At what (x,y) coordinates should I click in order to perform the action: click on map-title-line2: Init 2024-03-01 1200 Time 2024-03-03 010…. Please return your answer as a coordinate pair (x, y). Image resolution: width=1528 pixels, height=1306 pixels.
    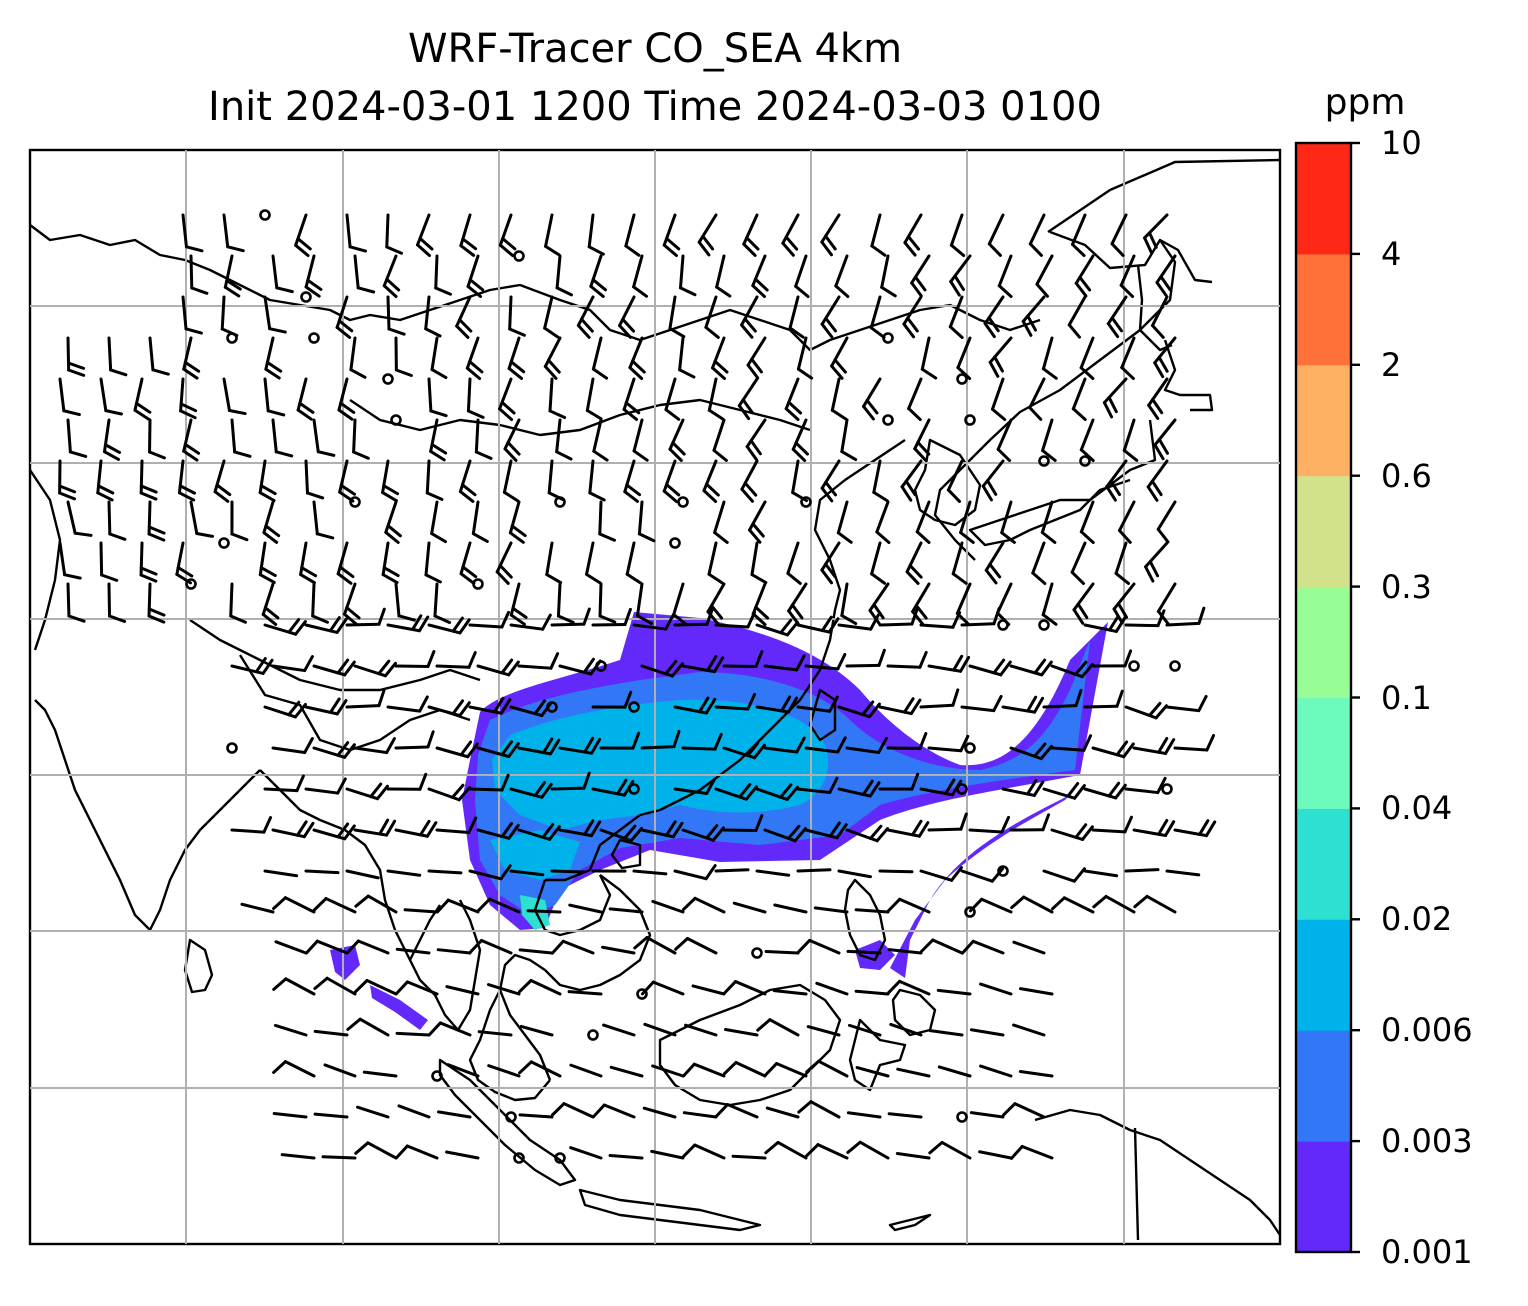
    Looking at the image, I should click on (655, 107).